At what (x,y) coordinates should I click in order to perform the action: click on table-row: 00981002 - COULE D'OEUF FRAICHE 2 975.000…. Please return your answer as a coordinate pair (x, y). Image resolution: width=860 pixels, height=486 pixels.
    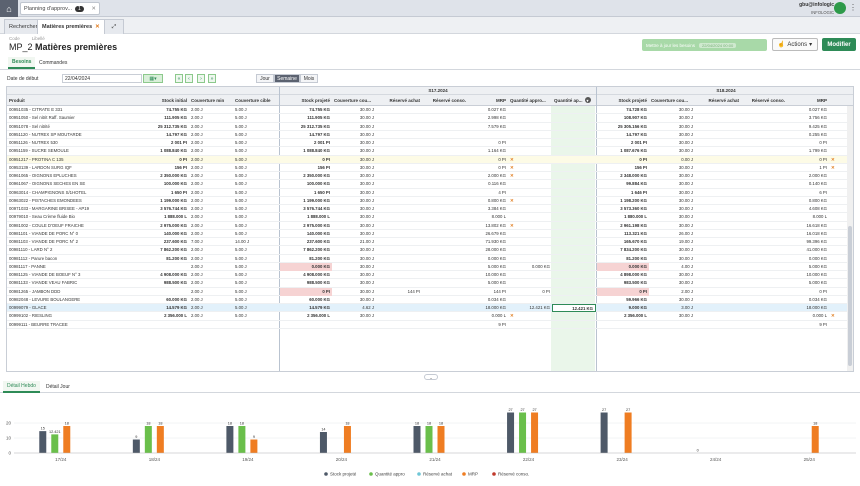
    Looking at the image, I should click on (430, 226).